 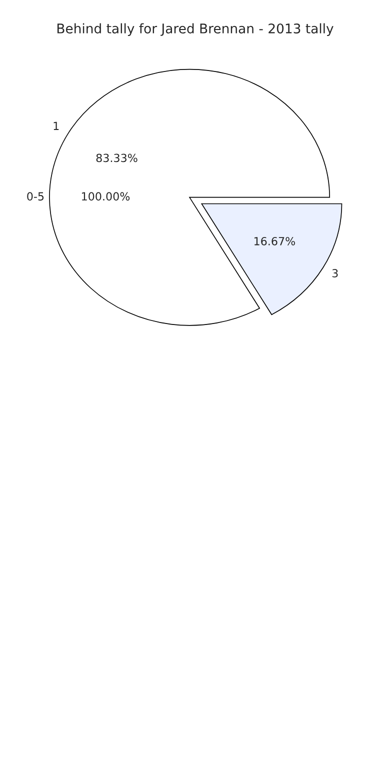 I want to click on slice-label: 3, so click(x=335, y=273).